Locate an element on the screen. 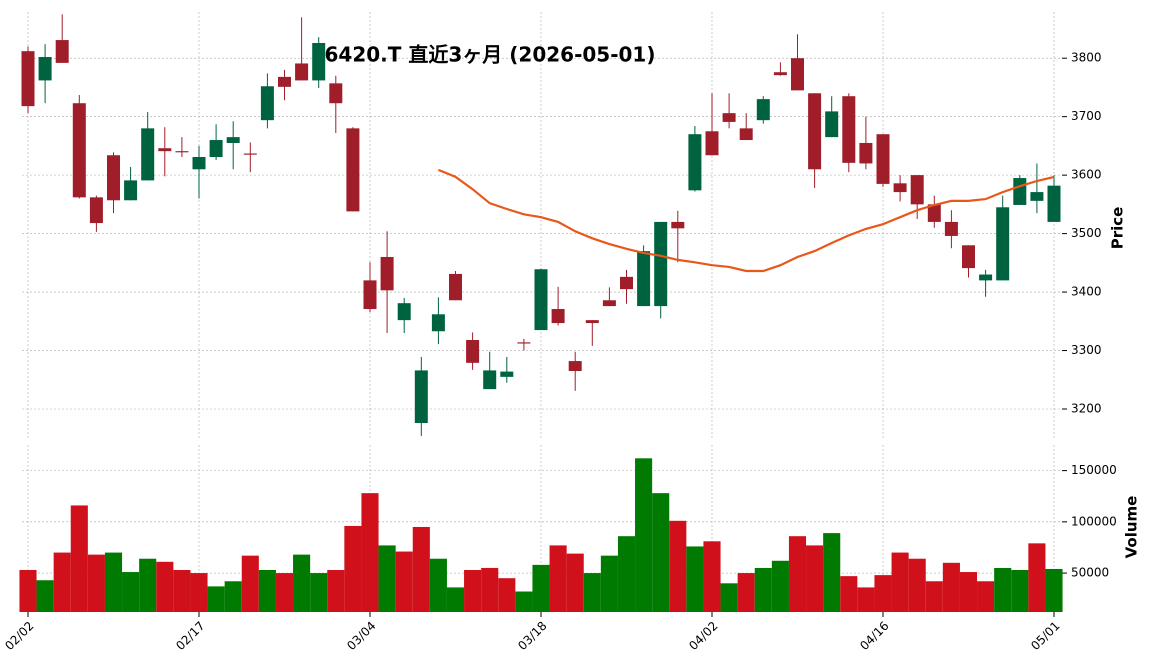 Image resolution: width=1152 pixels, height=670 pixels. x-tick-label: 03/04 is located at coordinates (361, 636).